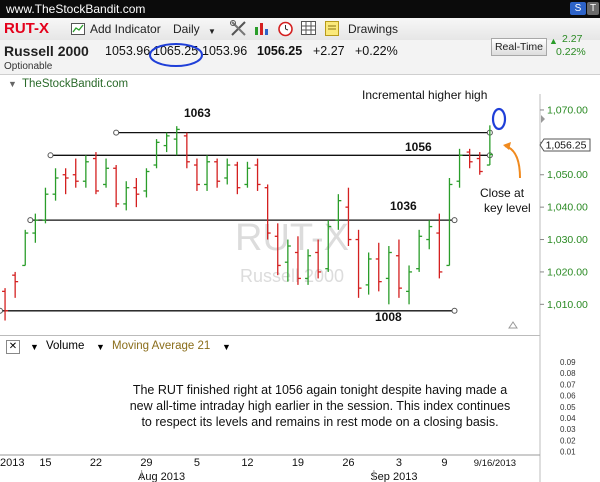 The width and height of the screenshot is (600, 482). I want to click on date-tick-label: 12, so click(247, 463).